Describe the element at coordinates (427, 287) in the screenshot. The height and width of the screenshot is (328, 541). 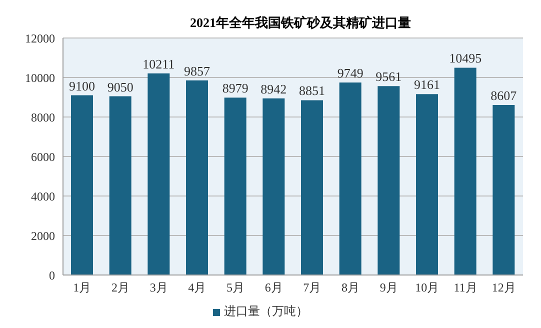
I see `x-tick-label: 10月` at that location.